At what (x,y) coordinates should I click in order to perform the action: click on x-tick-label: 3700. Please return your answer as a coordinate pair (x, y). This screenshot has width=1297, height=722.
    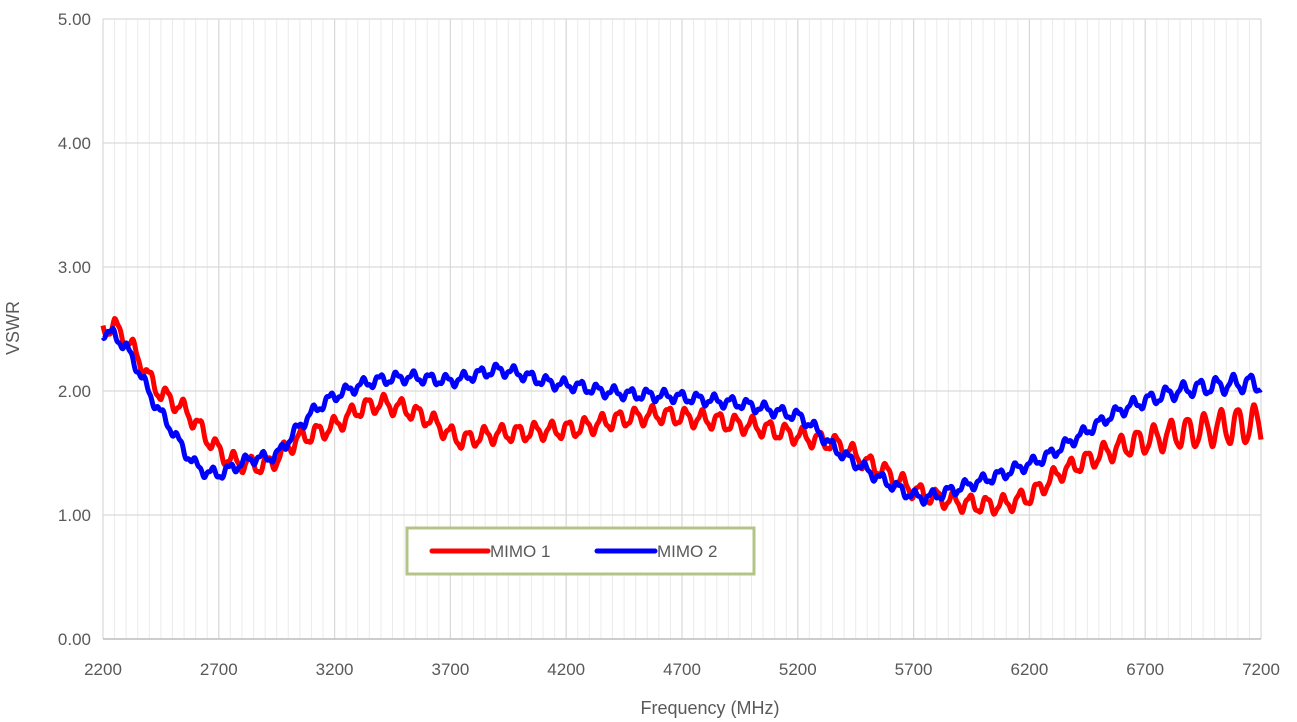
    Looking at the image, I should click on (450, 669).